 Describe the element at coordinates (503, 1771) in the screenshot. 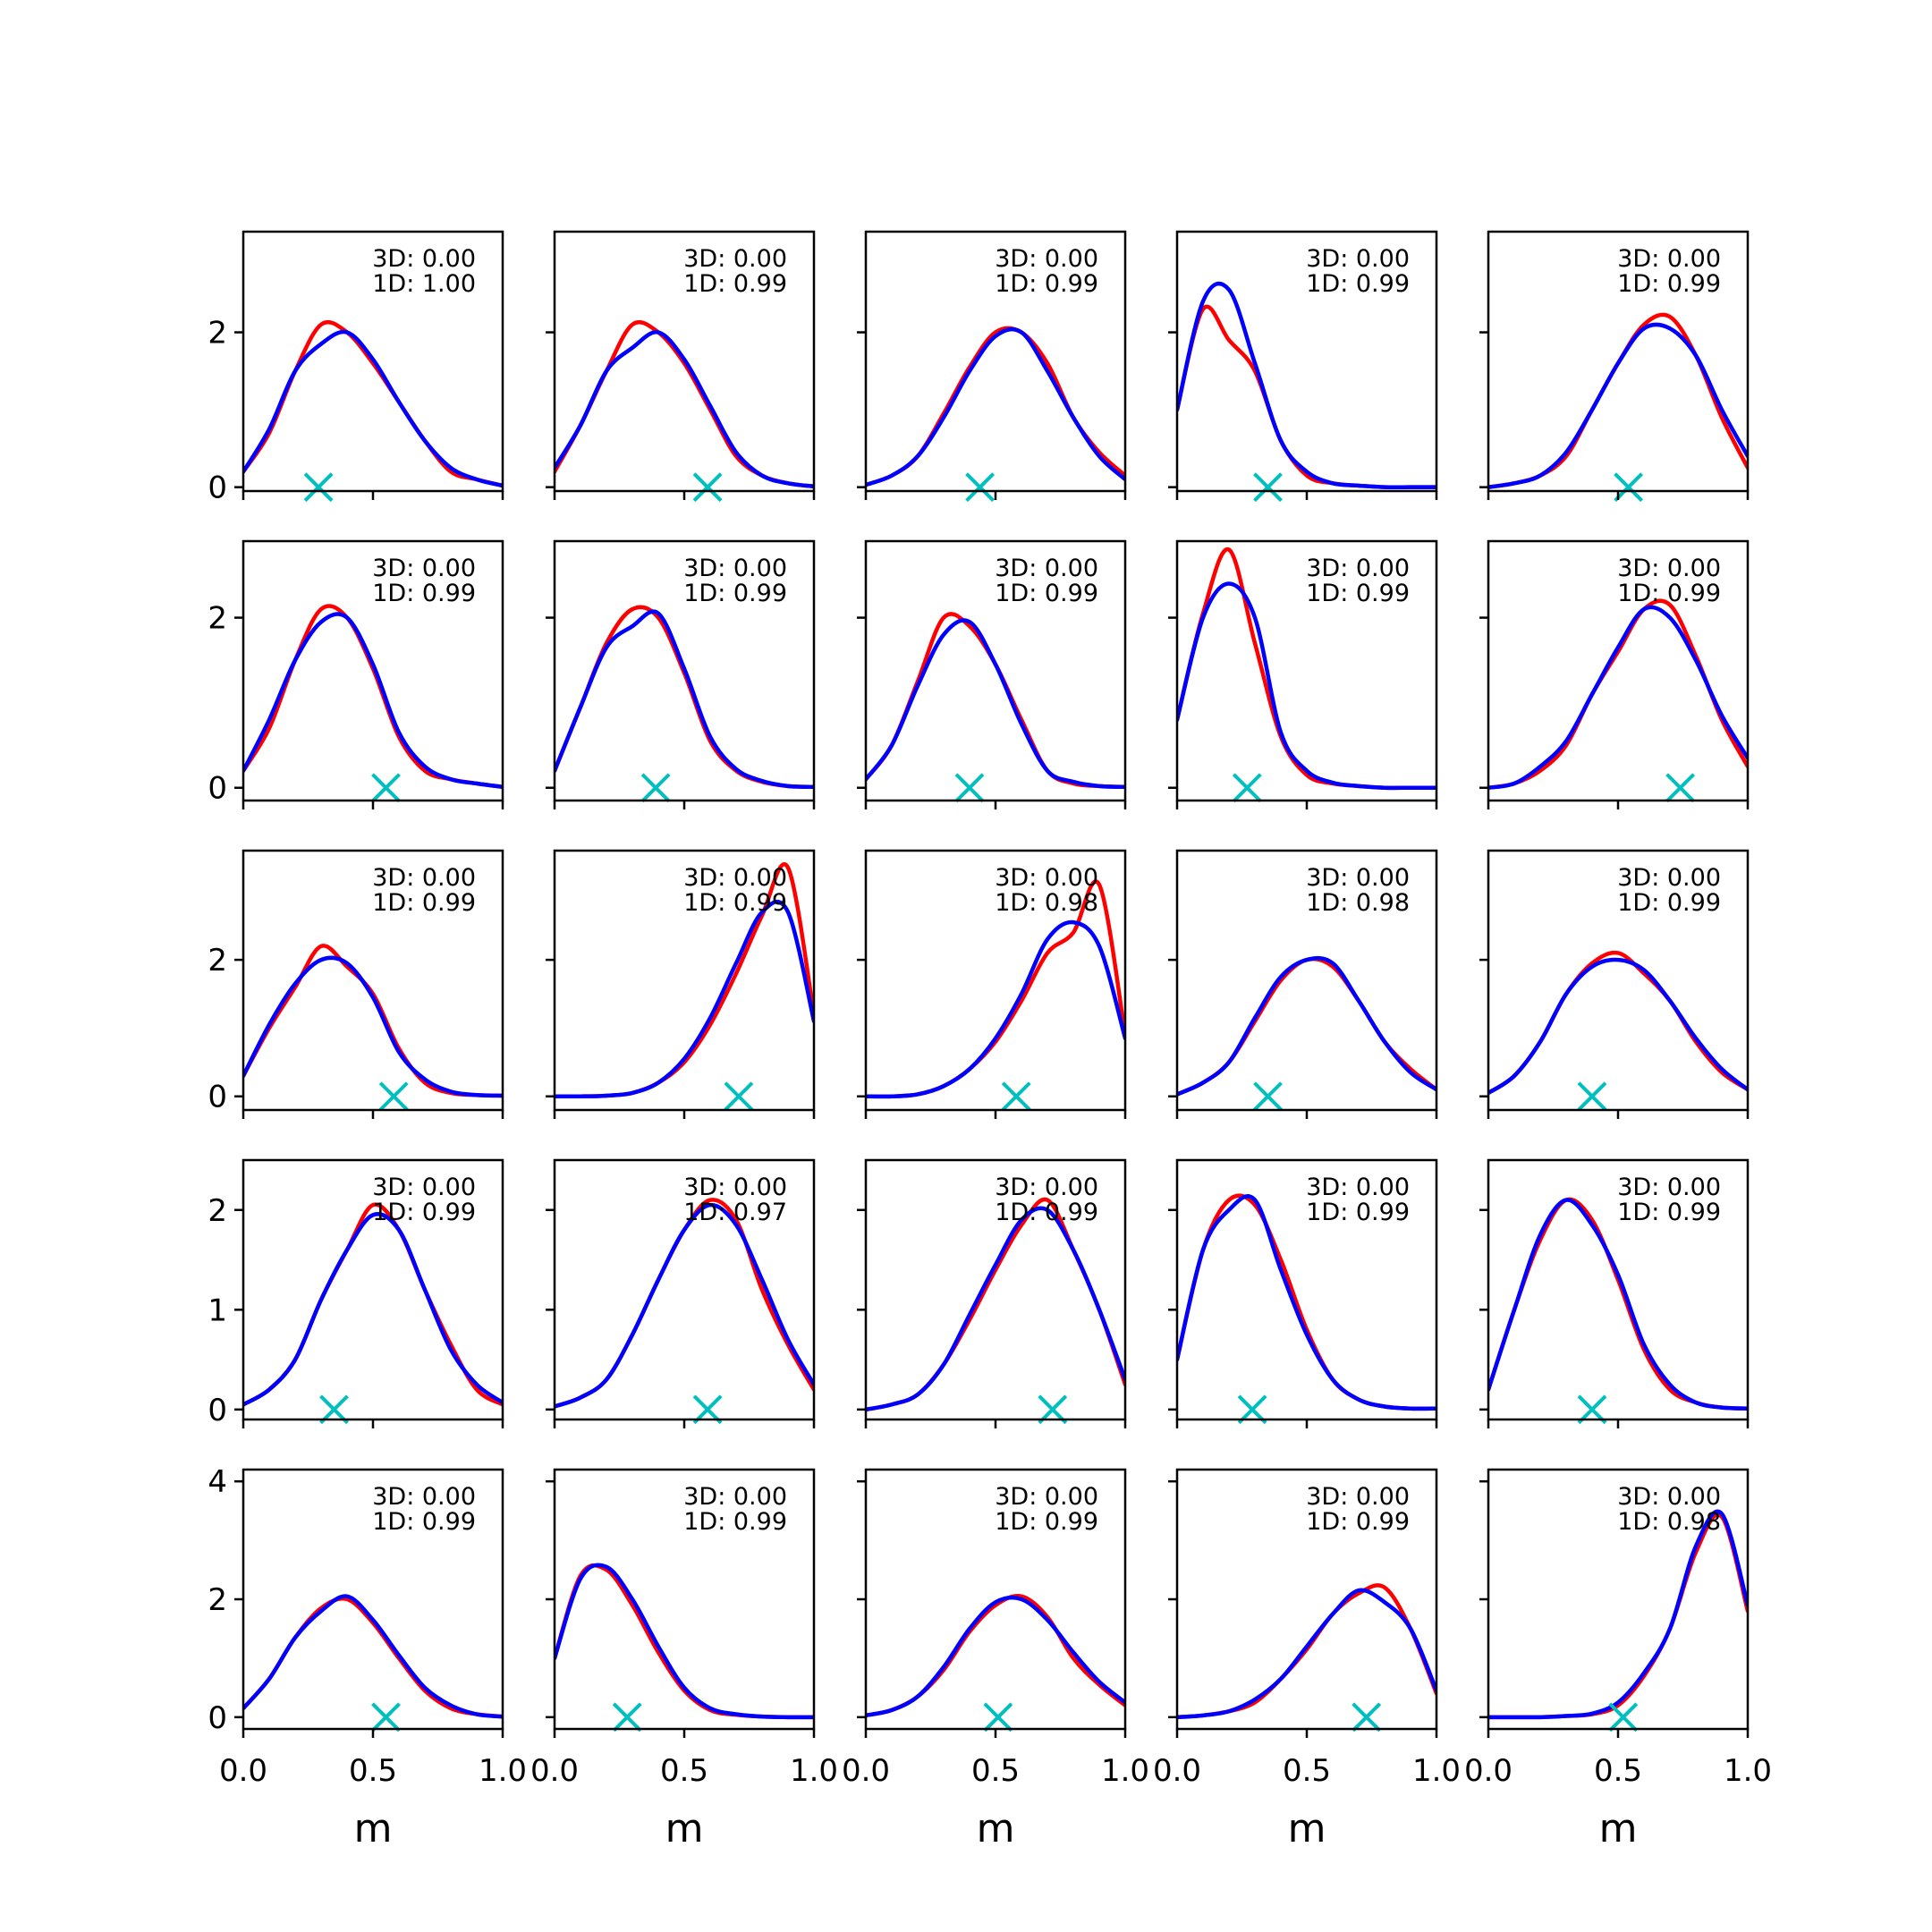

I see `x-tick-label: 1.0` at that location.